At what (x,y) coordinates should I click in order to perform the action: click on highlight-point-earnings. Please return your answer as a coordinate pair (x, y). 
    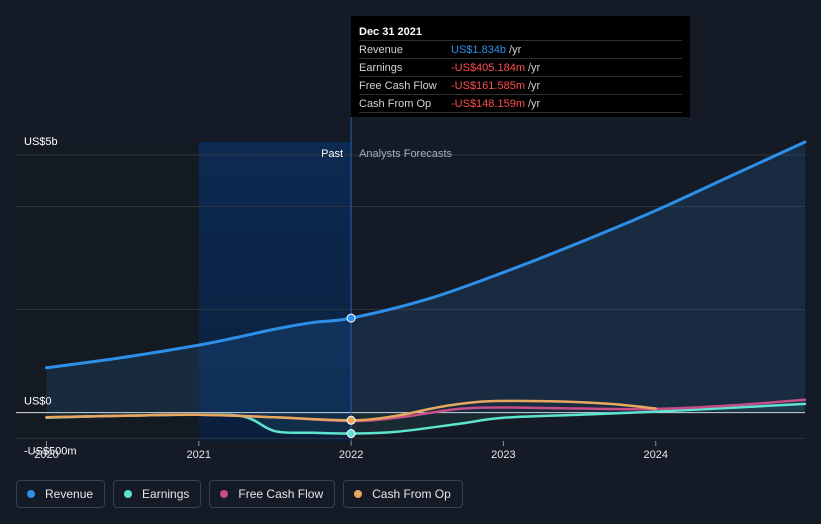
    Looking at the image, I should click on (351, 434).